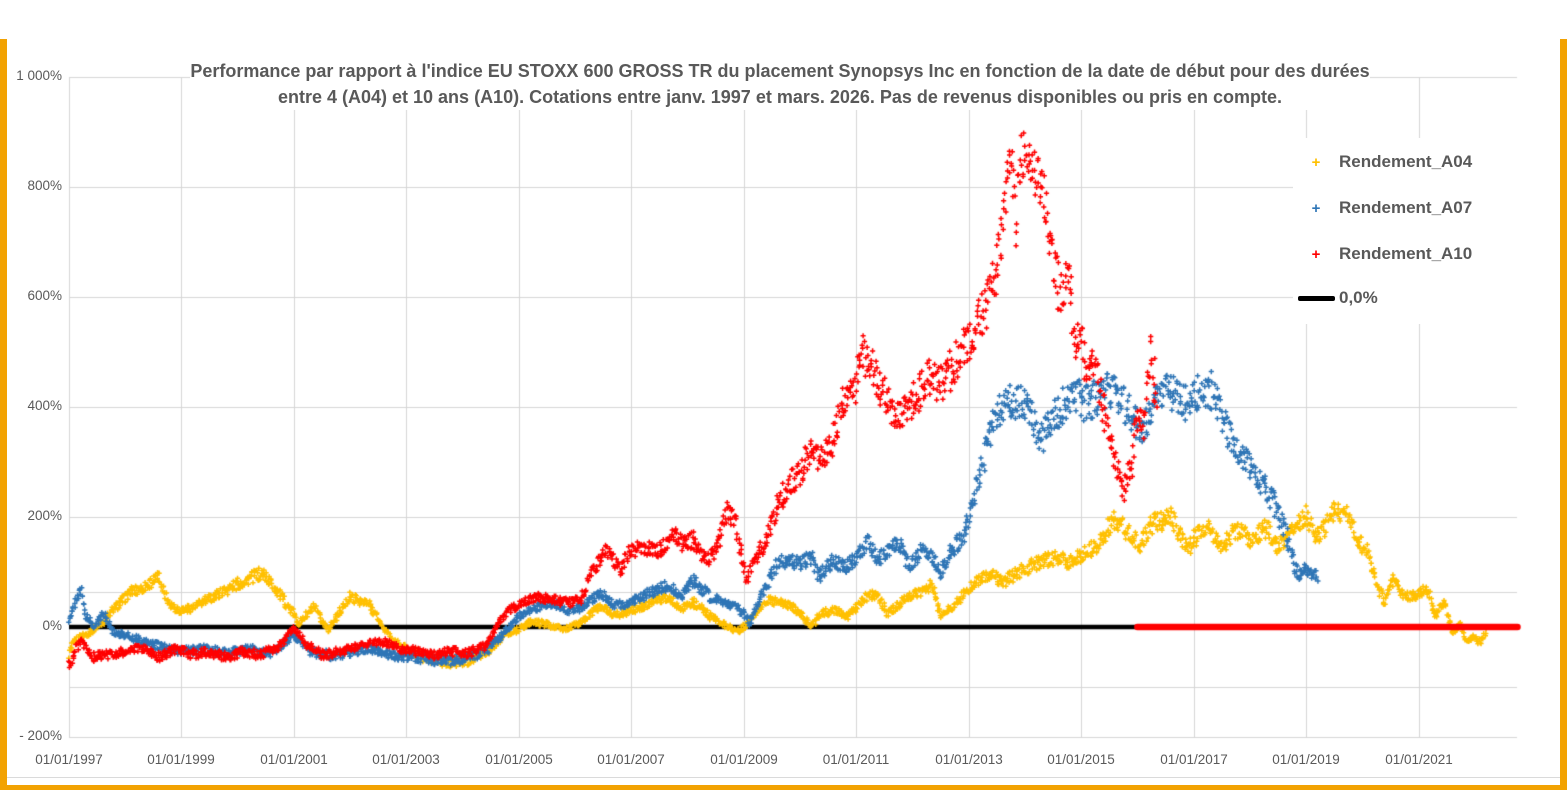  Describe the element at coordinates (44, 295) in the screenshot. I see `y-tick-600: 600%` at that location.